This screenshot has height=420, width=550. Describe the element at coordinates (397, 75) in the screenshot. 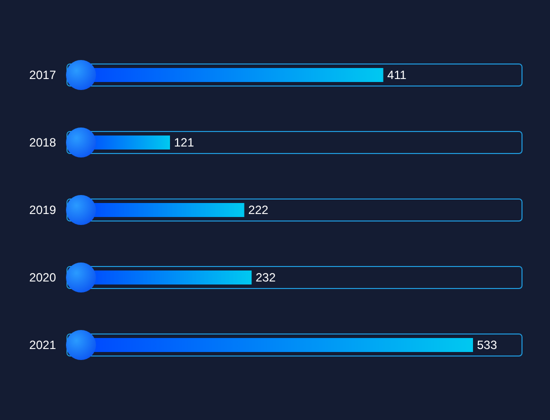

I see `data-label: 411` at that location.